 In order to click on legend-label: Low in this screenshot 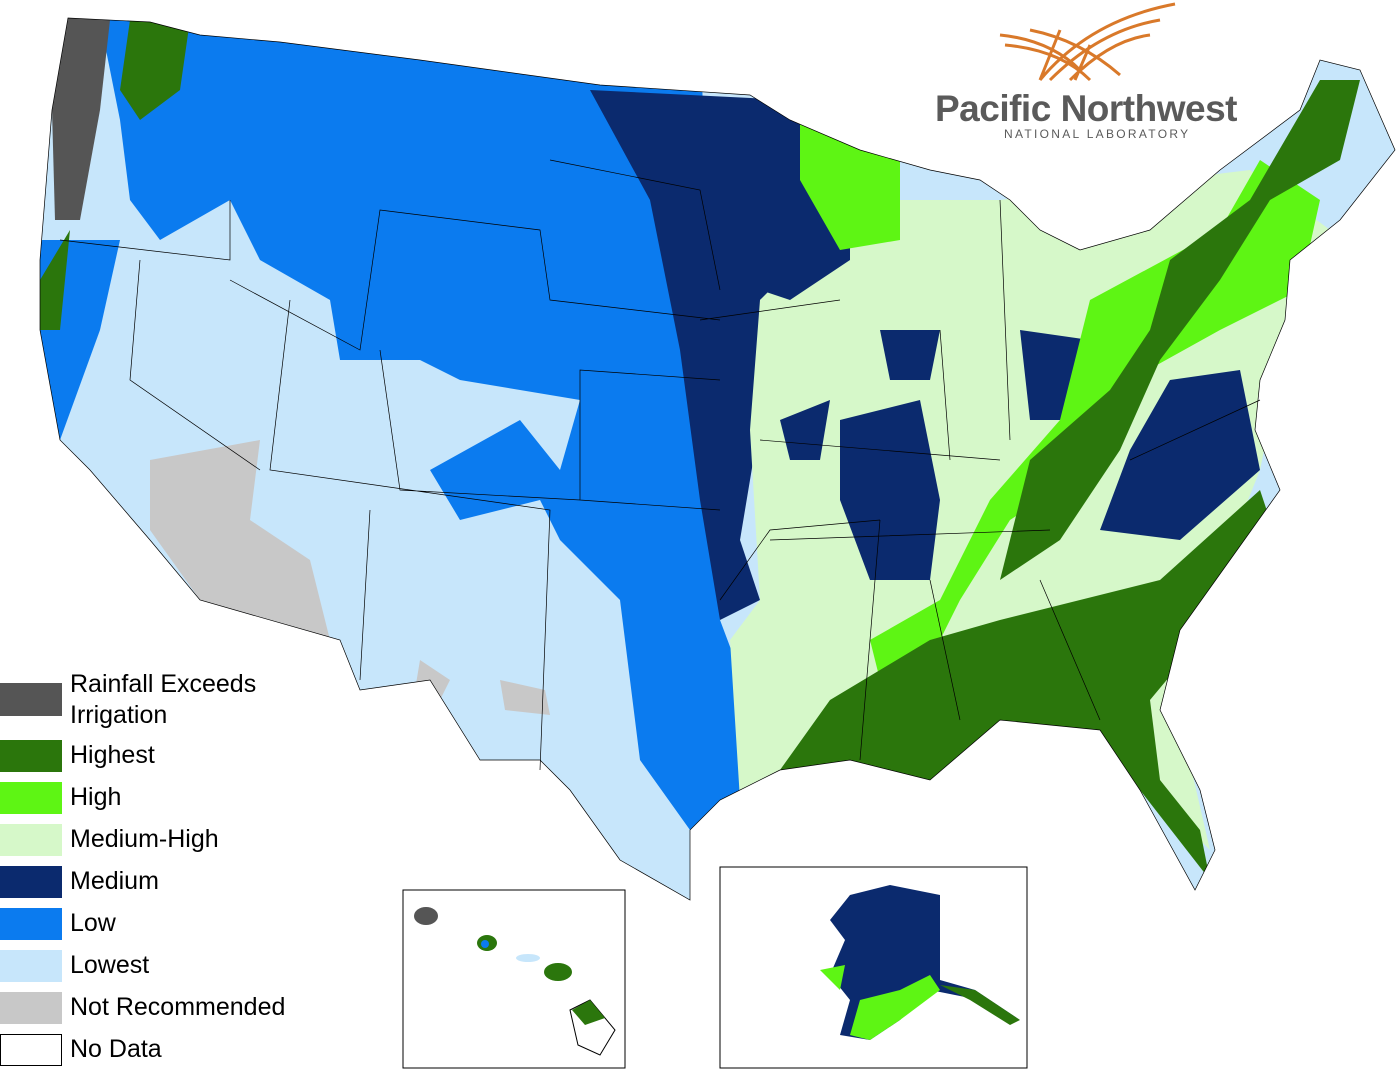, I will do `click(93, 923)`.